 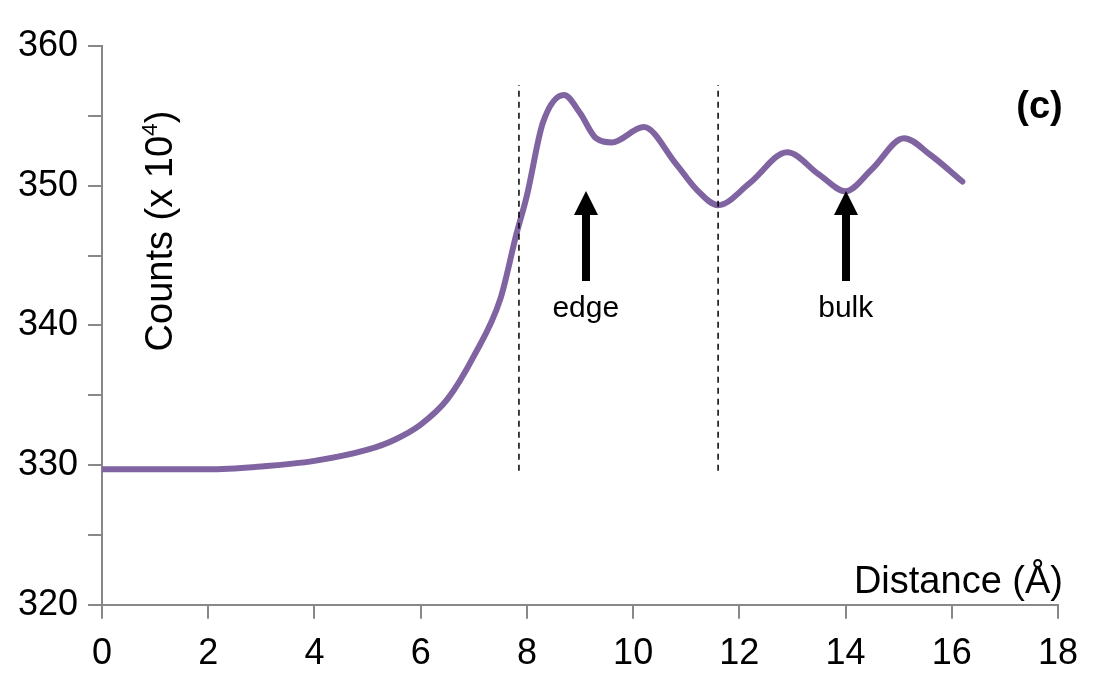 I want to click on x-tick-label: 12, so click(x=739, y=652).